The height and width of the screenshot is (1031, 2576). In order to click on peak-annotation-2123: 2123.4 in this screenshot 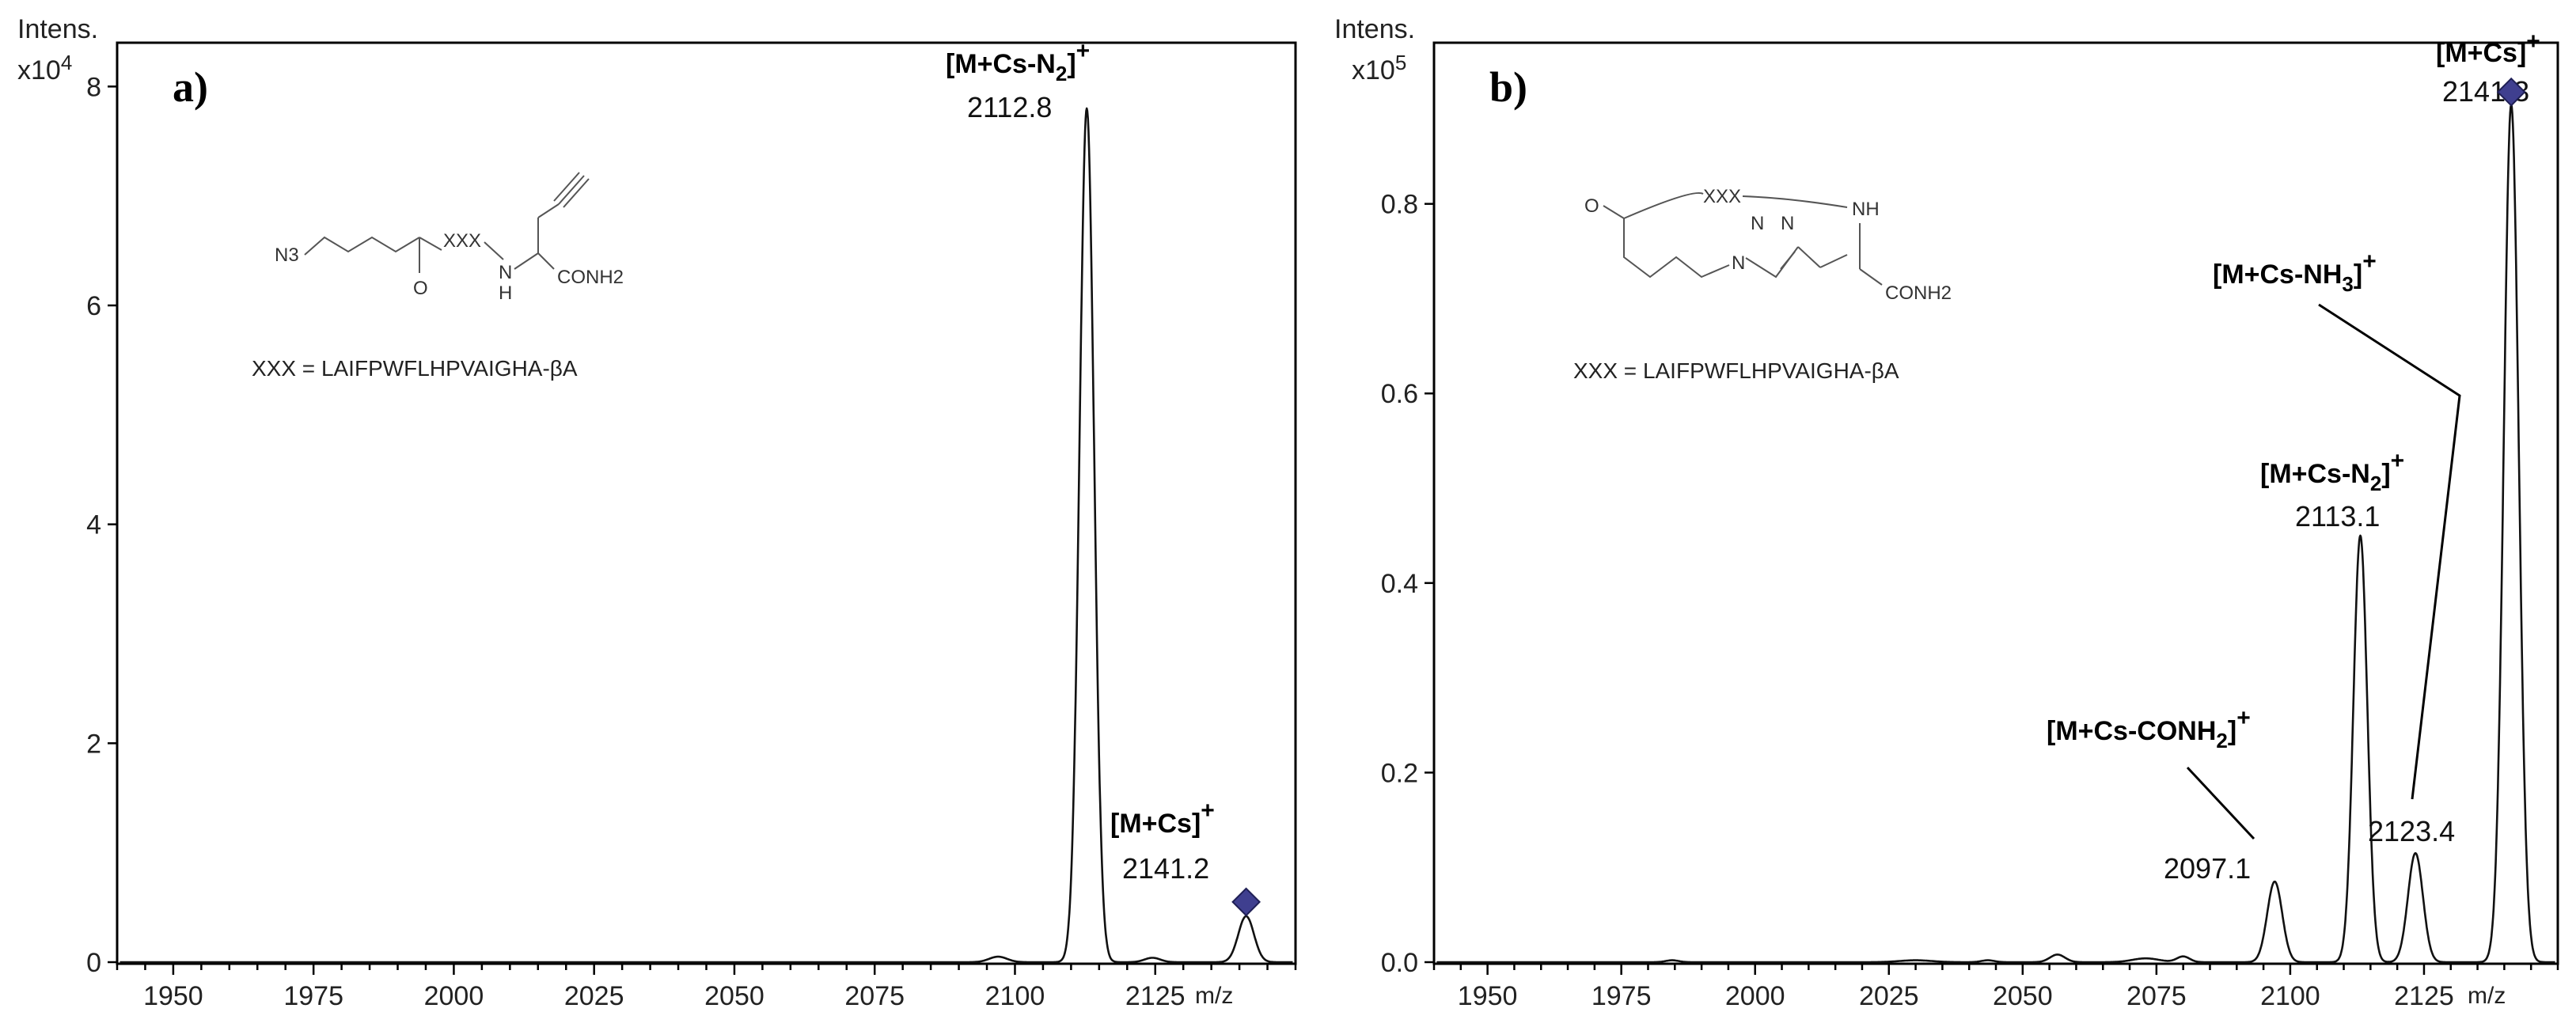, I will do `click(2411, 831)`.